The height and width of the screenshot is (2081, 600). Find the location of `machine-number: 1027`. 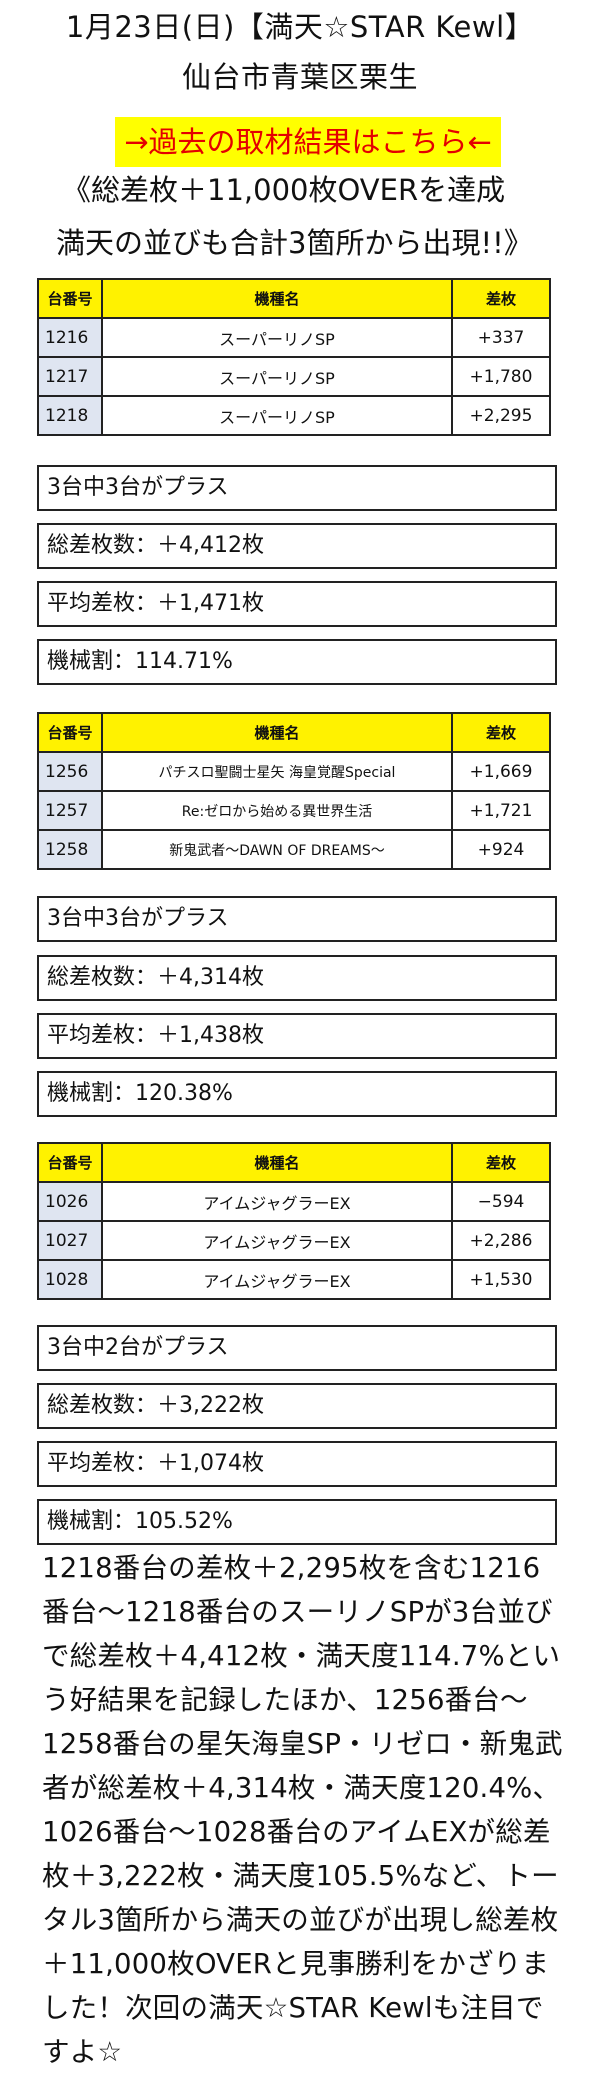

machine-number: 1027 is located at coordinates (70, 1240).